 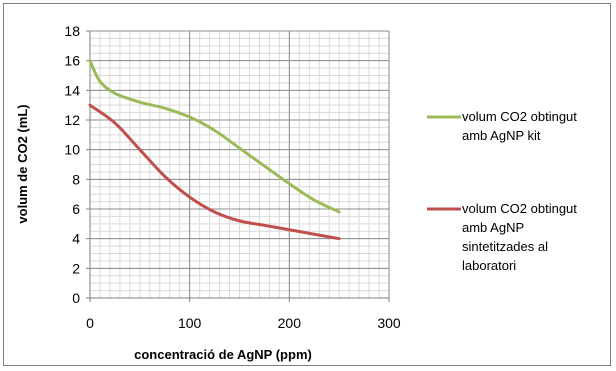 I want to click on legend-label-1: volum CO2 obtingut, so click(x=519, y=116).